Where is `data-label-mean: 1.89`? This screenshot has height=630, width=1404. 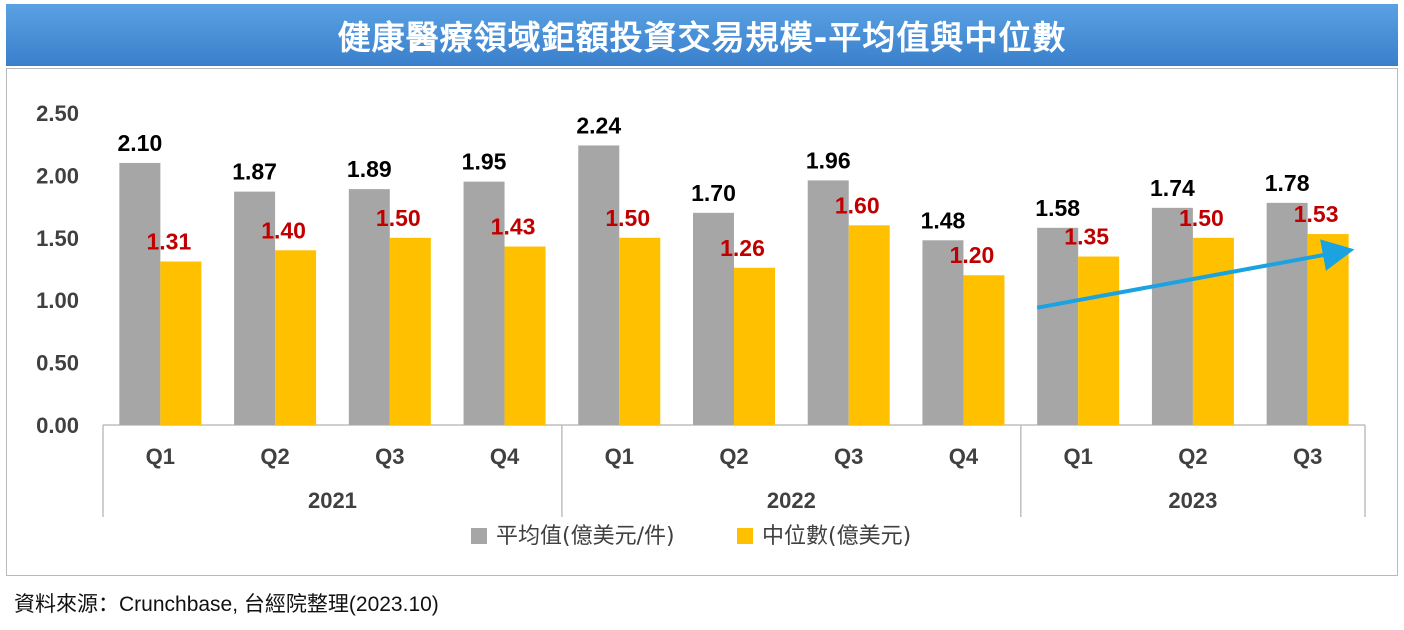
data-label-mean: 1.89 is located at coordinates (369, 169).